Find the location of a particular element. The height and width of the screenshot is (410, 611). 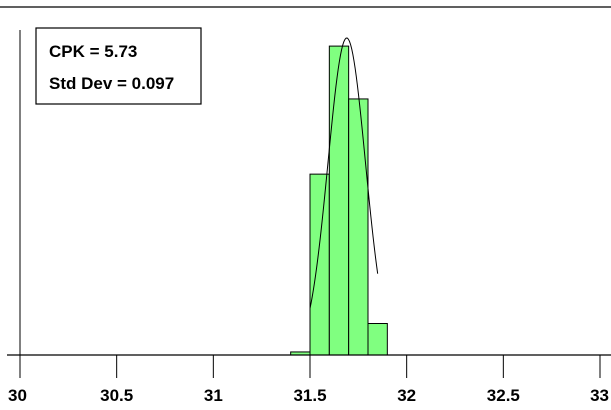

x-tick-label: 32 is located at coordinates (406, 395).